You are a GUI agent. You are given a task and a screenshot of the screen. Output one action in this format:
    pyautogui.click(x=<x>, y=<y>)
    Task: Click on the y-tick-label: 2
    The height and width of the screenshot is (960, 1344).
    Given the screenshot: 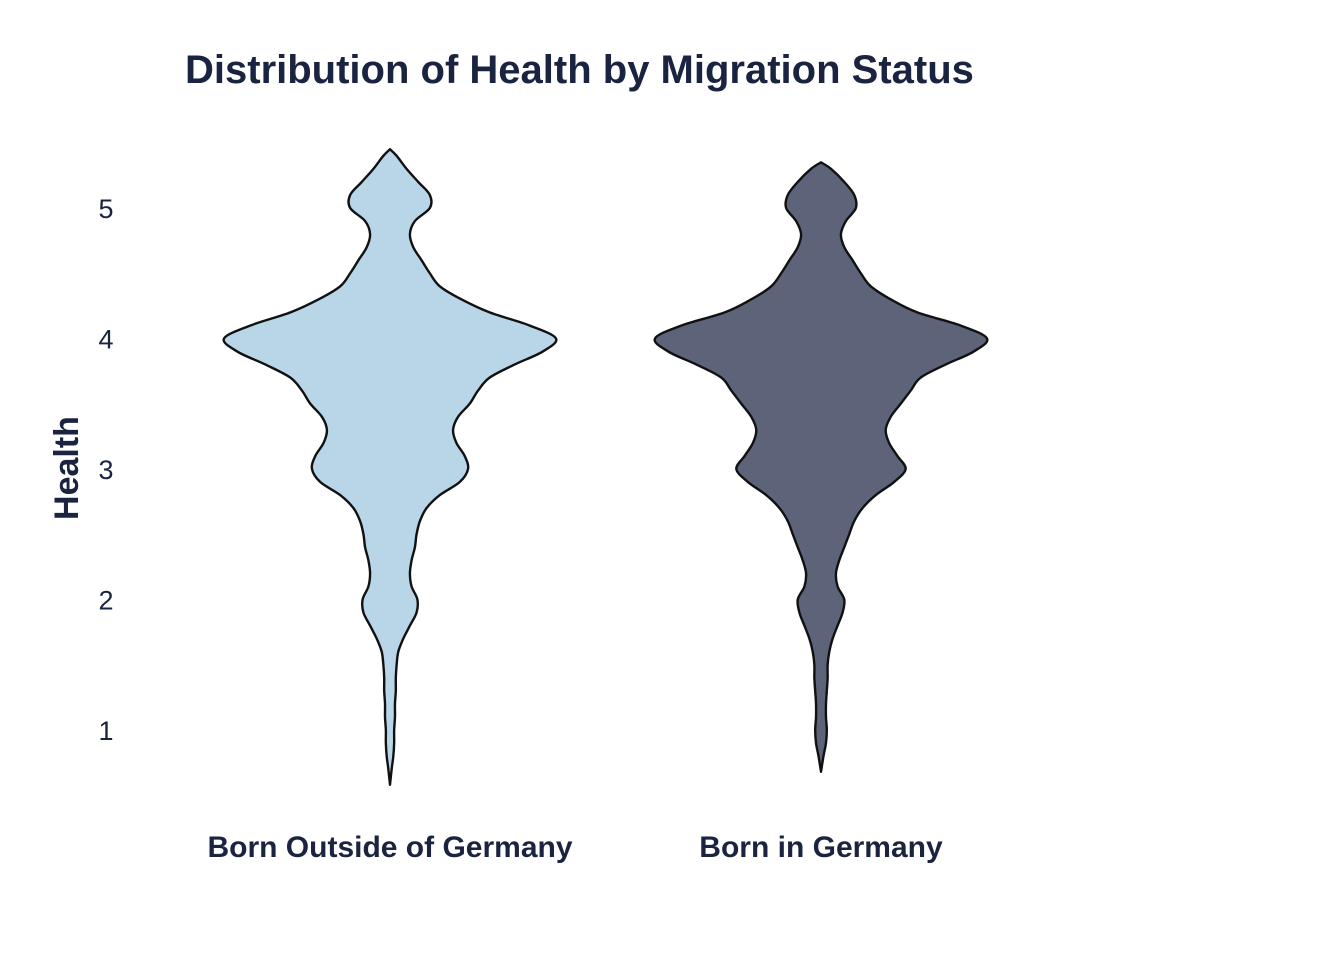 What is the action you would take?
    pyautogui.click(x=105, y=601)
    